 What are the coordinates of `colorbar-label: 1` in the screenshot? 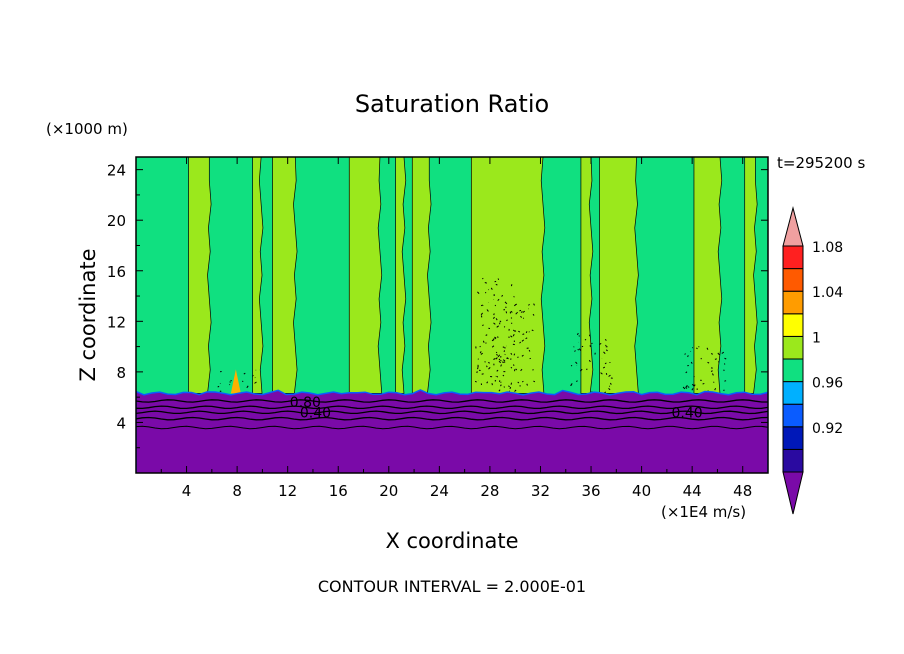 It's located at (816, 338).